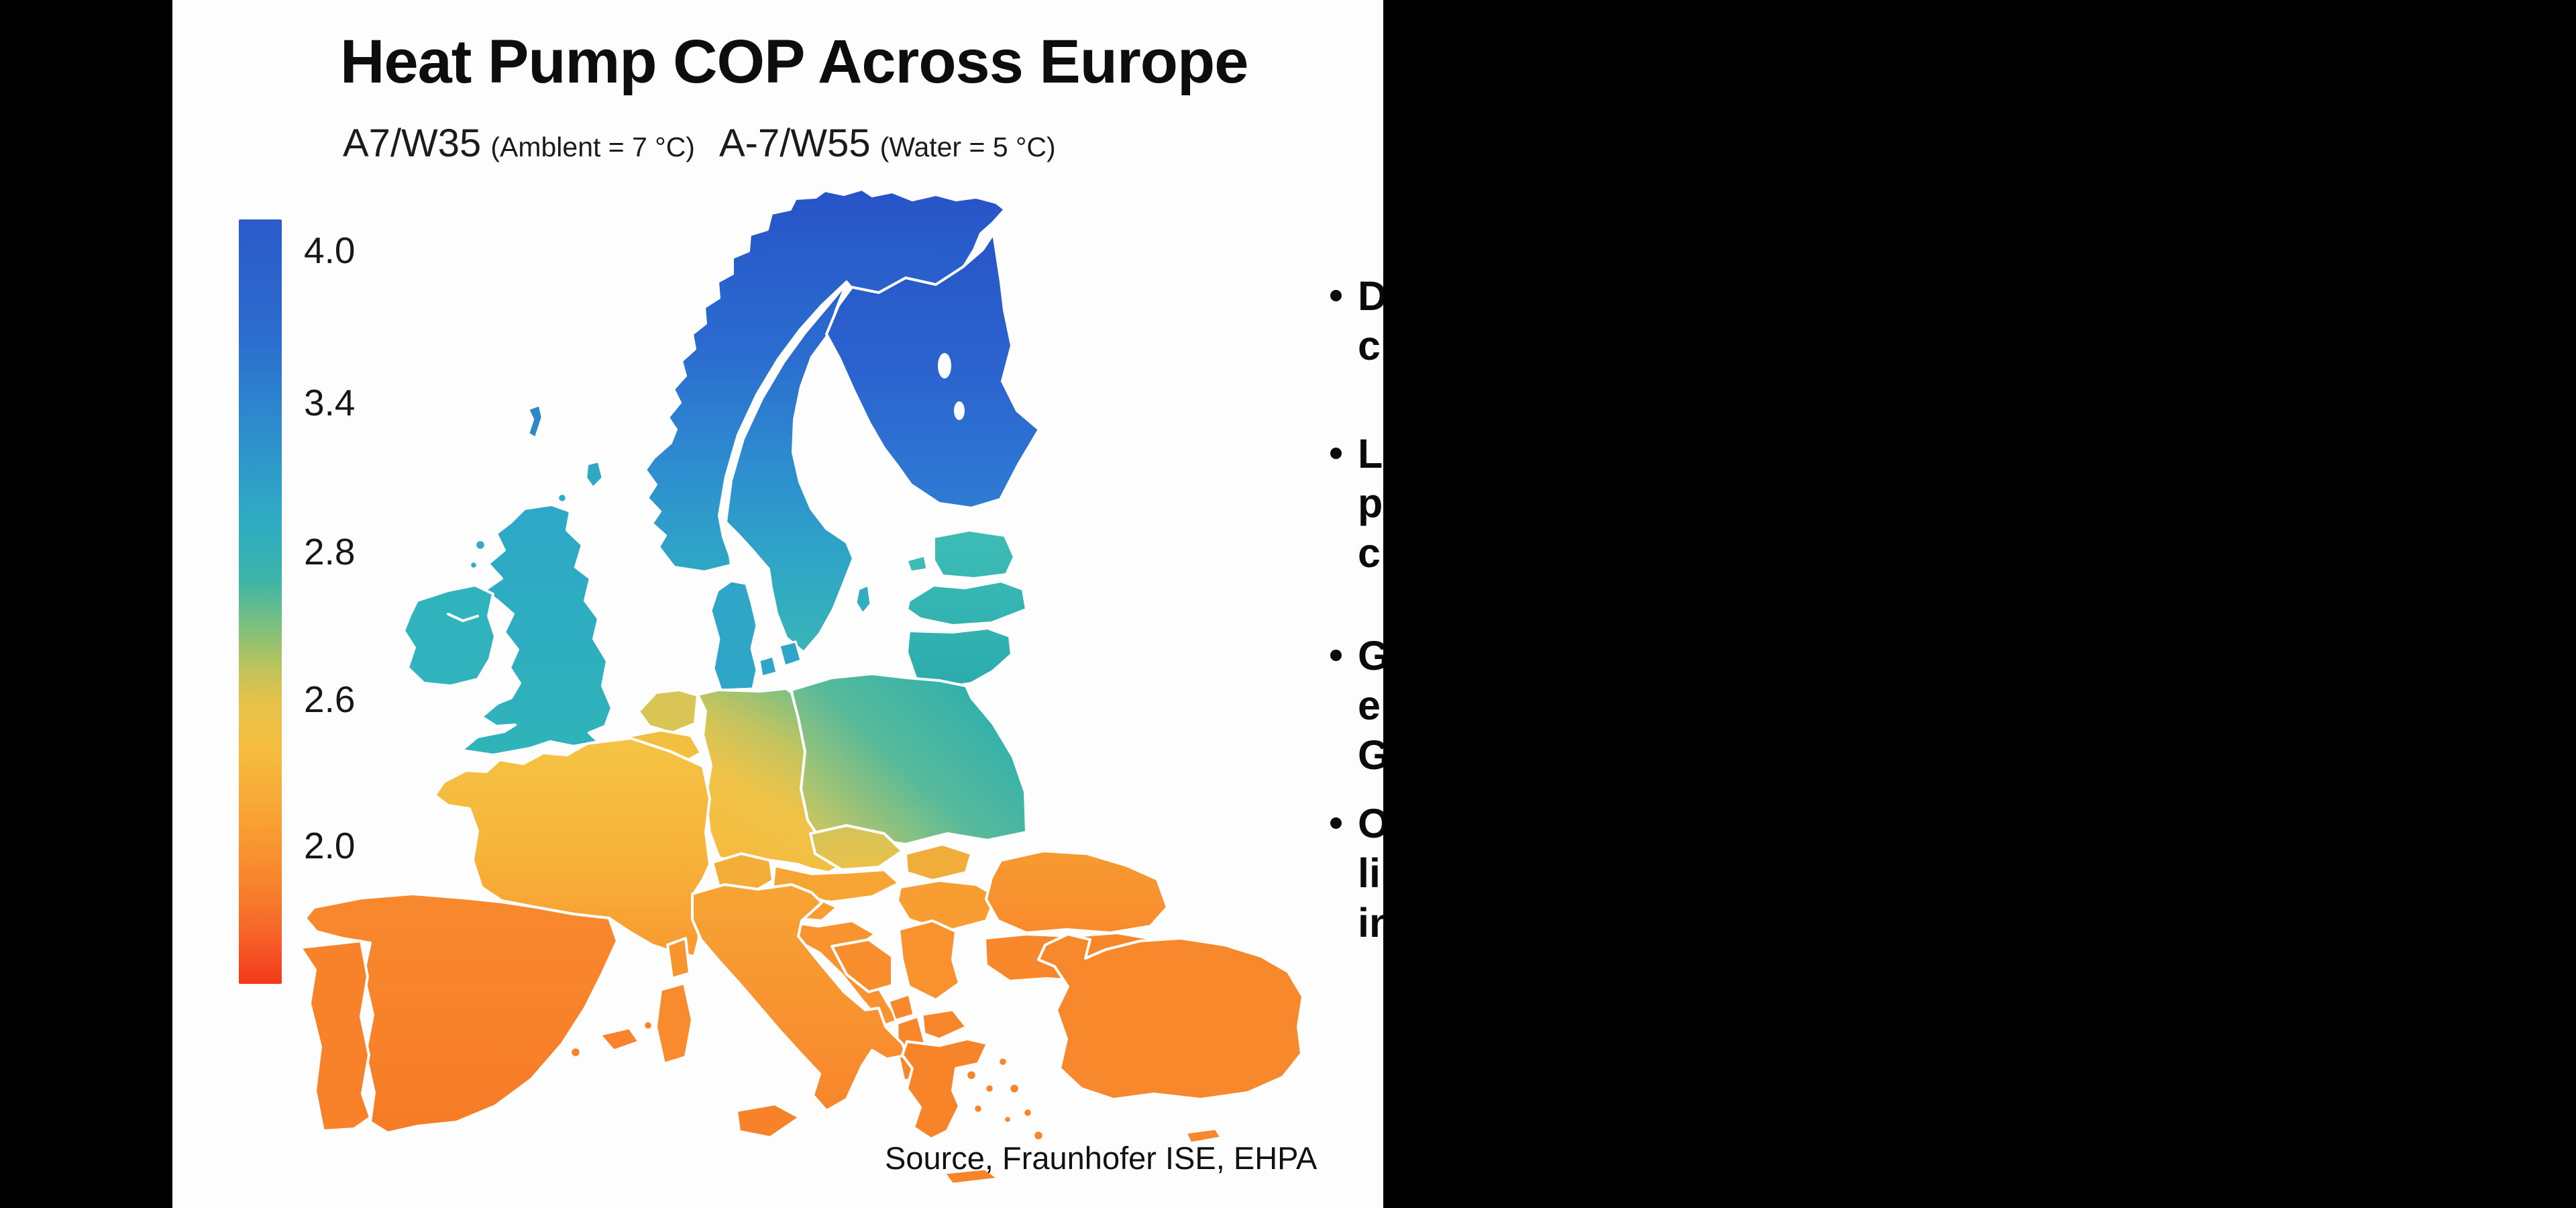 Image resolution: width=2576 pixels, height=1208 pixels. What do you see at coordinates (932, 370) in the screenshot?
I see `country-finland` at bounding box center [932, 370].